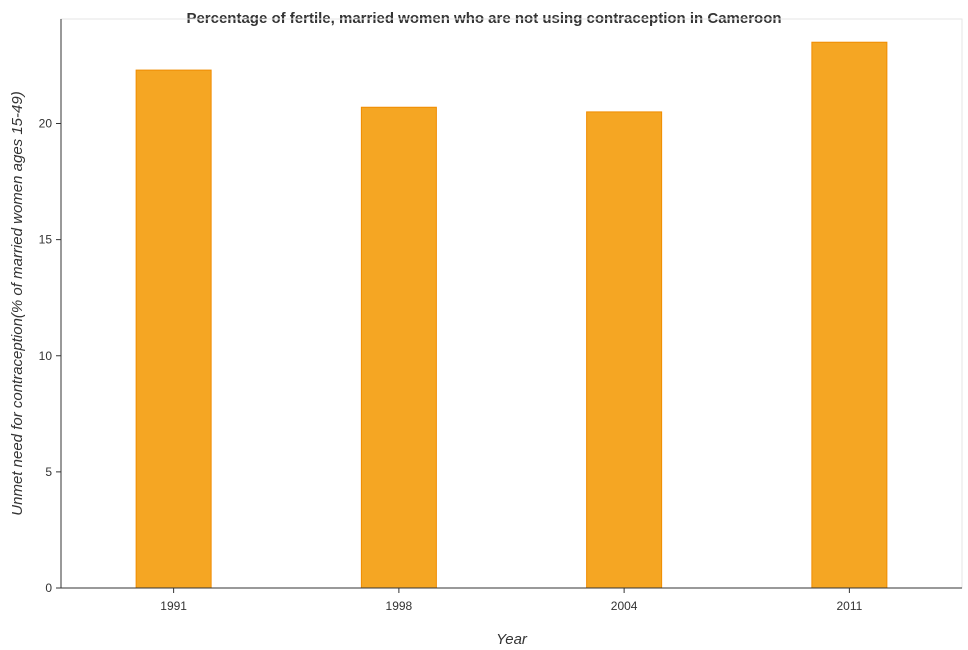 This screenshot has width=968, height=650. I want to click on y-tick-label-5: 5, so click(48, 472).